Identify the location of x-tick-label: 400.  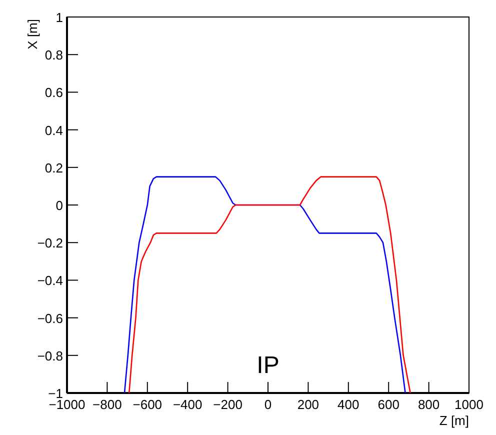
(349, 404).